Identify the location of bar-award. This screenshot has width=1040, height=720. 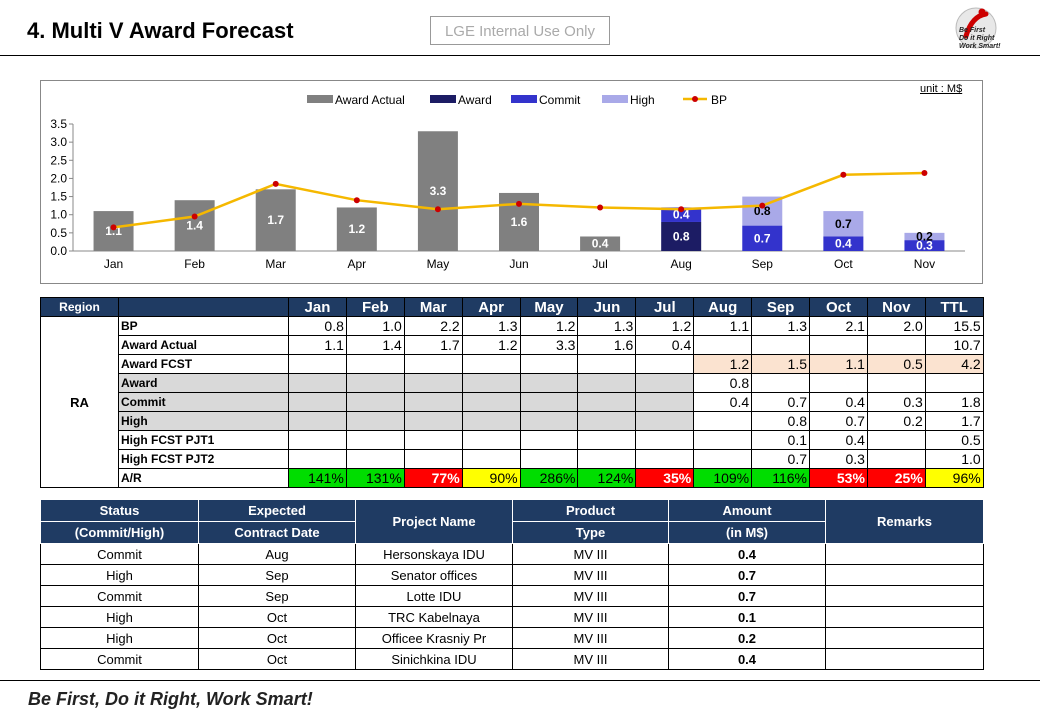
(681, 236).